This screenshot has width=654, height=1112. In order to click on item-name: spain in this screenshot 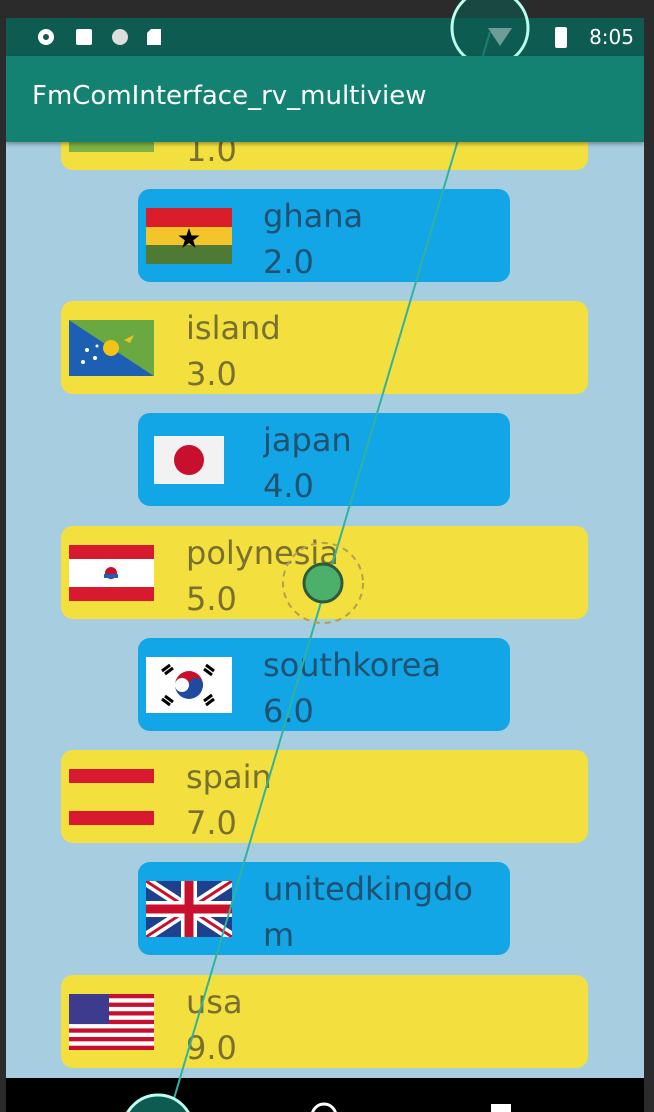, I will do `click(229, 777)`.